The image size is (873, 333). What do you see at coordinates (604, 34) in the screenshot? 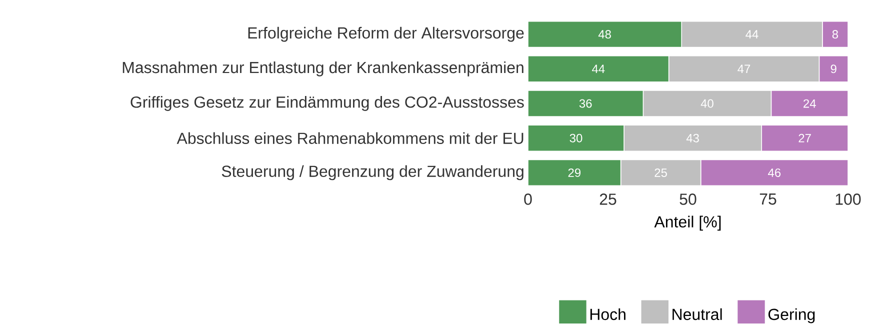
I see `data-label: 48` at bounding box center [604, 34].